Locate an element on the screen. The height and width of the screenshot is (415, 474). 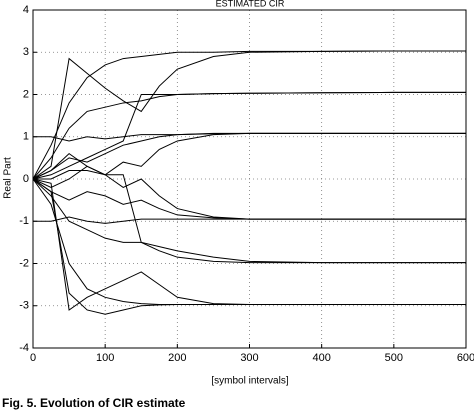
x-tick-label: 0 is located at coordinates (33, 358).